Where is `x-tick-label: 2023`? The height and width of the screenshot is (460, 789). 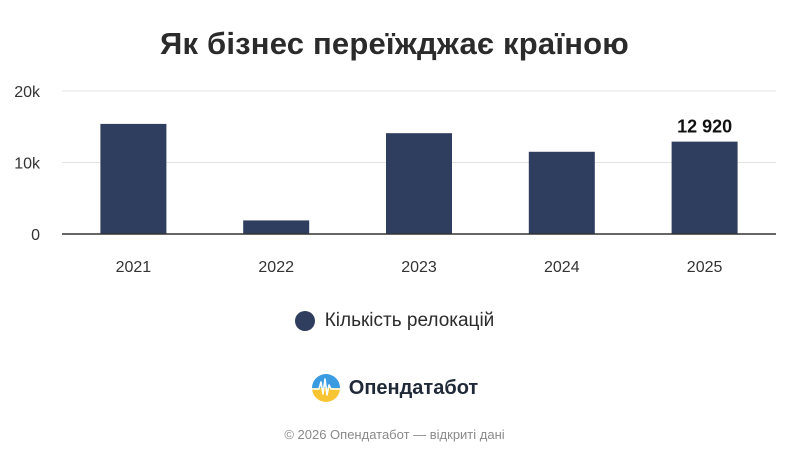 x-tick-label: 2023 is located at coordinates (419, 267).